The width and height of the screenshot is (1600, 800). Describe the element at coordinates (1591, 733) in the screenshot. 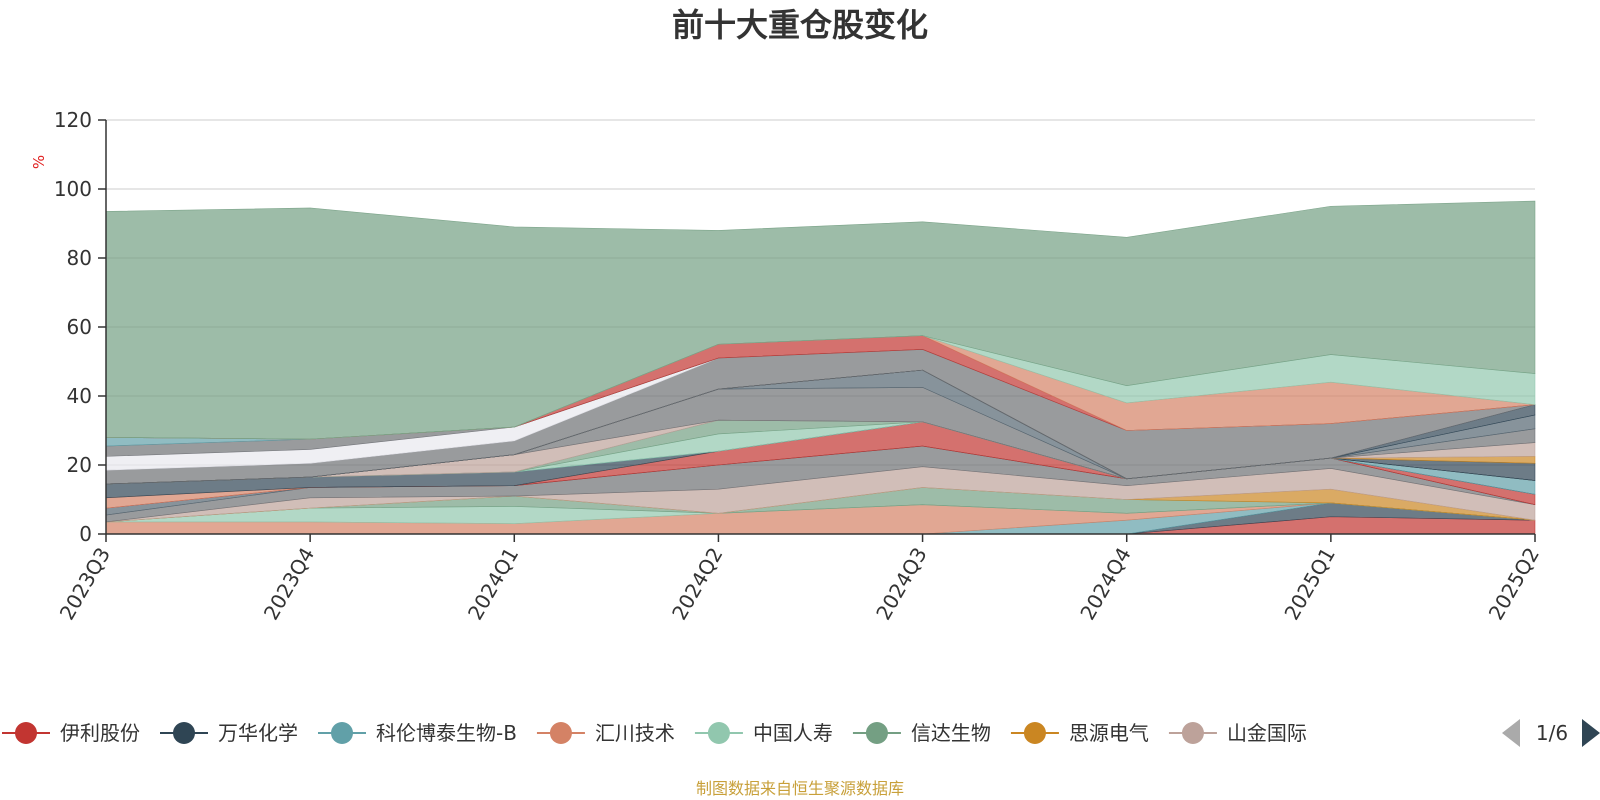

I see `legend-next-page-icon` at that location.